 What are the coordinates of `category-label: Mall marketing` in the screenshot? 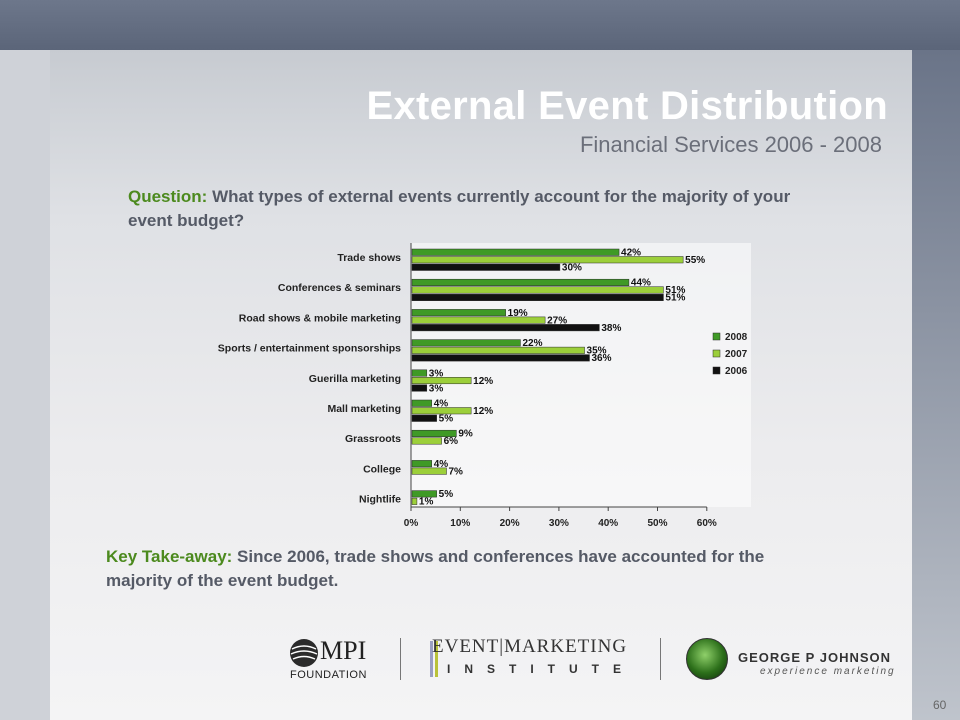 It's located at (364, 409).